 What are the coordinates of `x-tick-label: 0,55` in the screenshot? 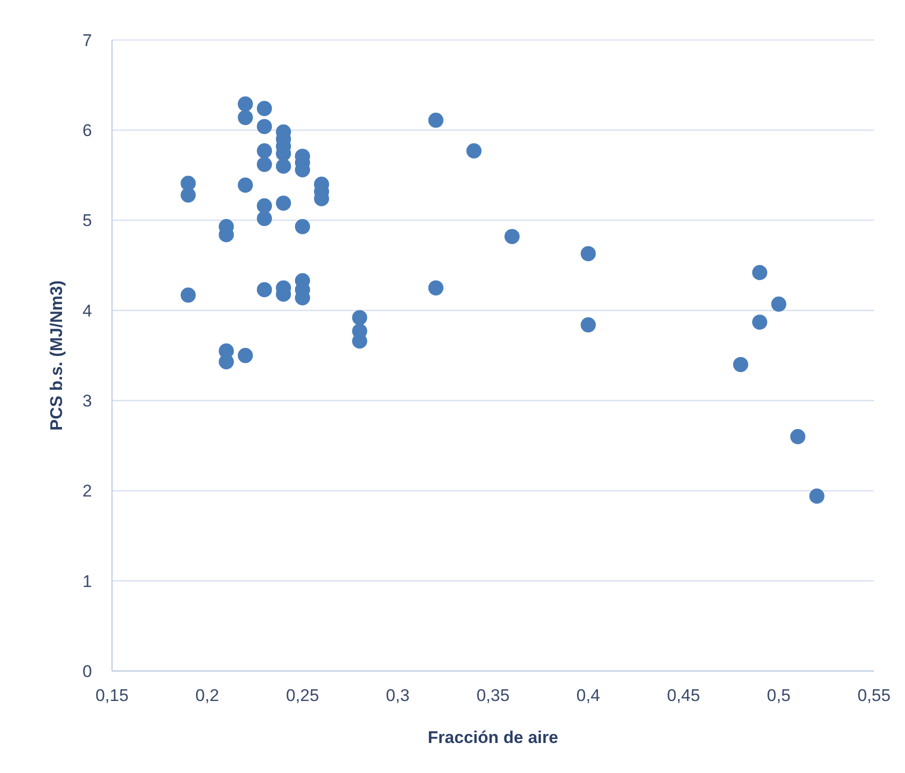 It's located at (874, 695).